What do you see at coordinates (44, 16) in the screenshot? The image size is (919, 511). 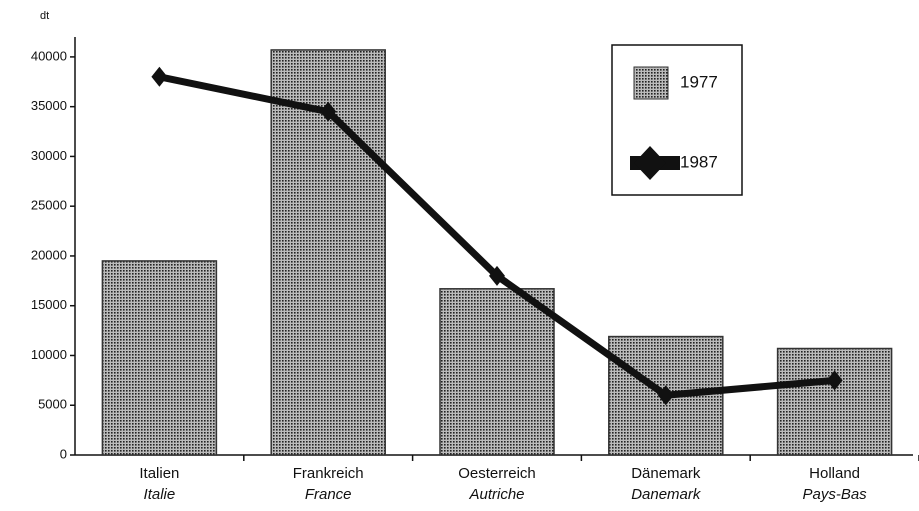 I see `y-axis-label: dt` at bounding box center [44, 16].